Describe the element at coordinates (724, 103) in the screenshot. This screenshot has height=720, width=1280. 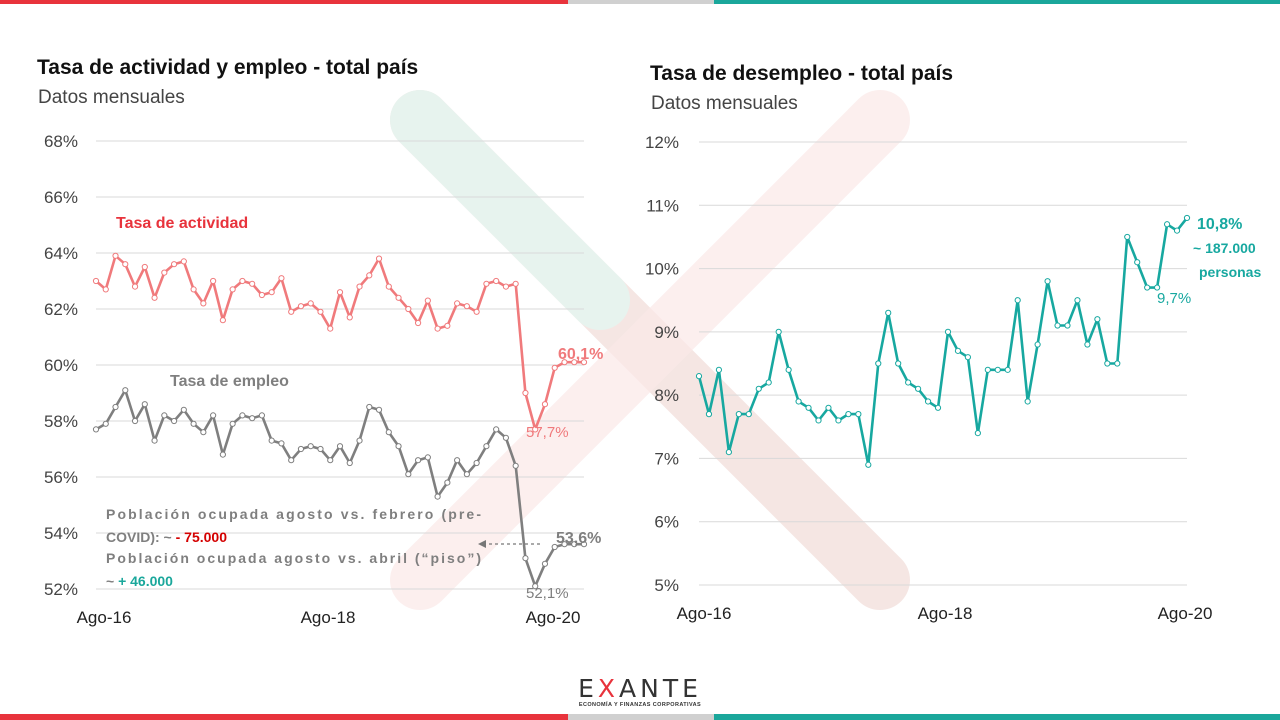
I see `right-chart-subtitle: Datos mensuales` at that location.